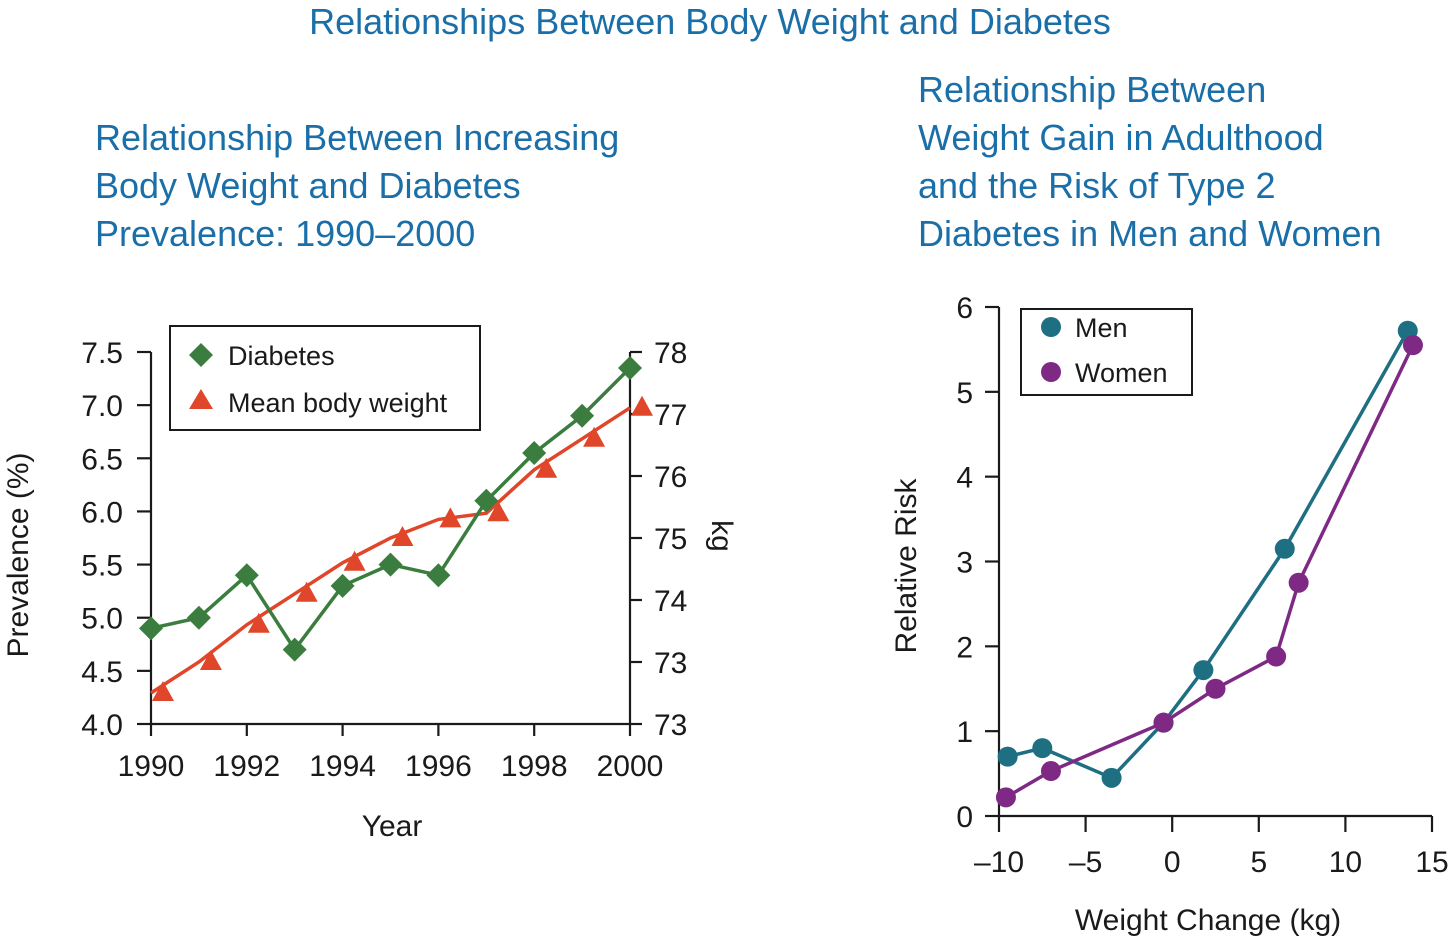 Image resolution: width=1450 pixels, height=938 pixels. What do you see at coordinates (1258, 862) in the screenshot?
I see `x-tick-label: 5` at bounding box center [1258, 862].